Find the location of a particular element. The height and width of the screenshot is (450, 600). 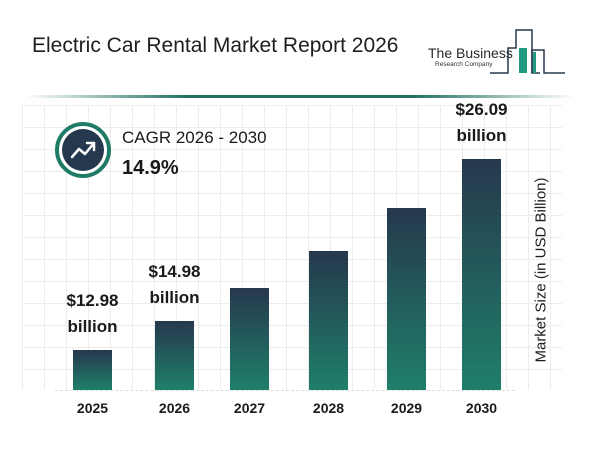

x-tick-label: 2026 is located at coordinates (174, 408).